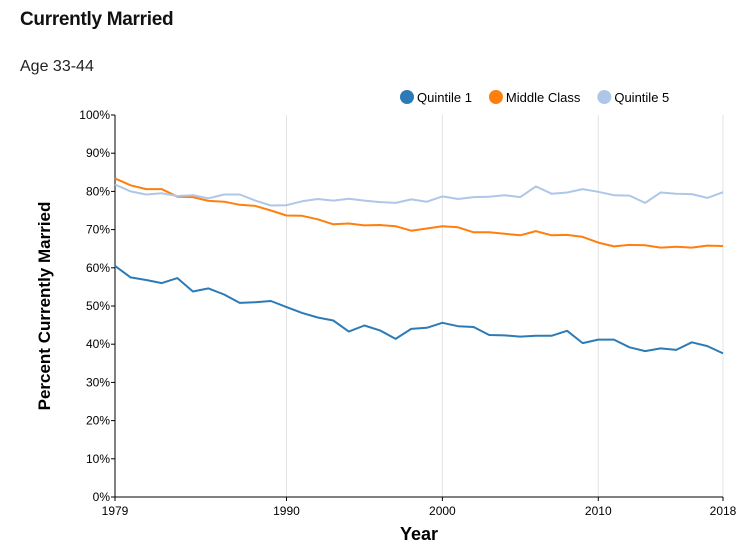 The width and height of the screenshot is (754, 544). I want to click on chart-subtitle: Age 33-44, so click(57, 66).